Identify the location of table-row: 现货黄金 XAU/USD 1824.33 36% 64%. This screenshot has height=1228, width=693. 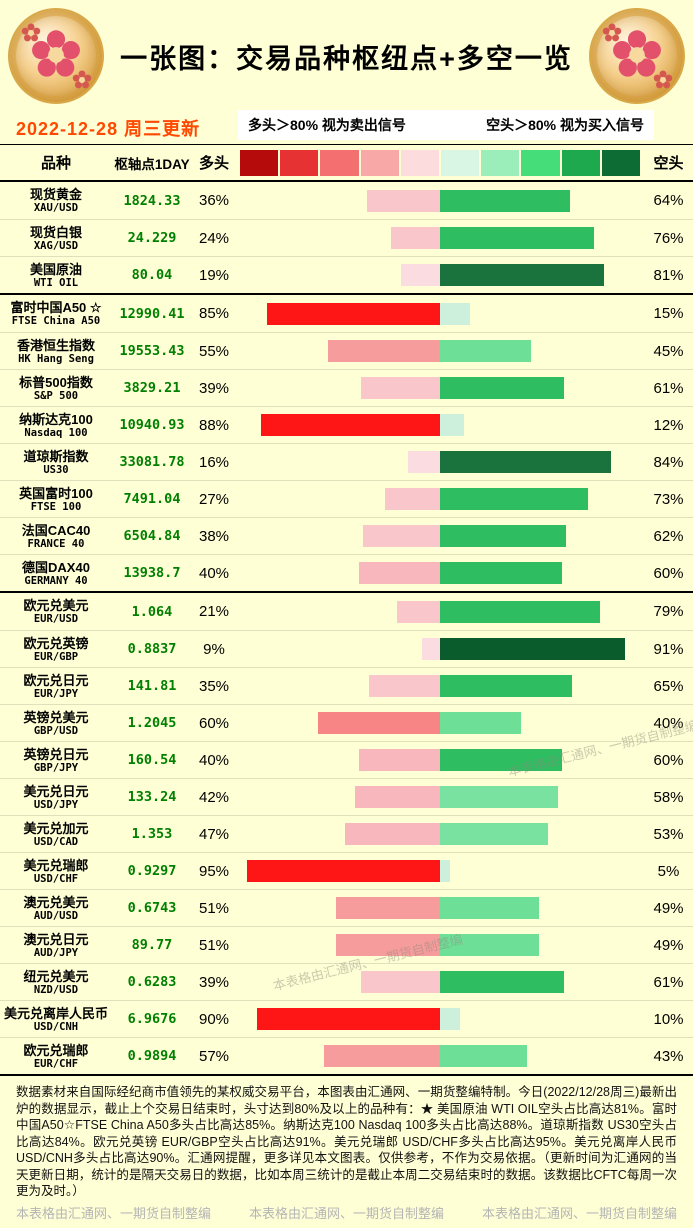
(346, 200).